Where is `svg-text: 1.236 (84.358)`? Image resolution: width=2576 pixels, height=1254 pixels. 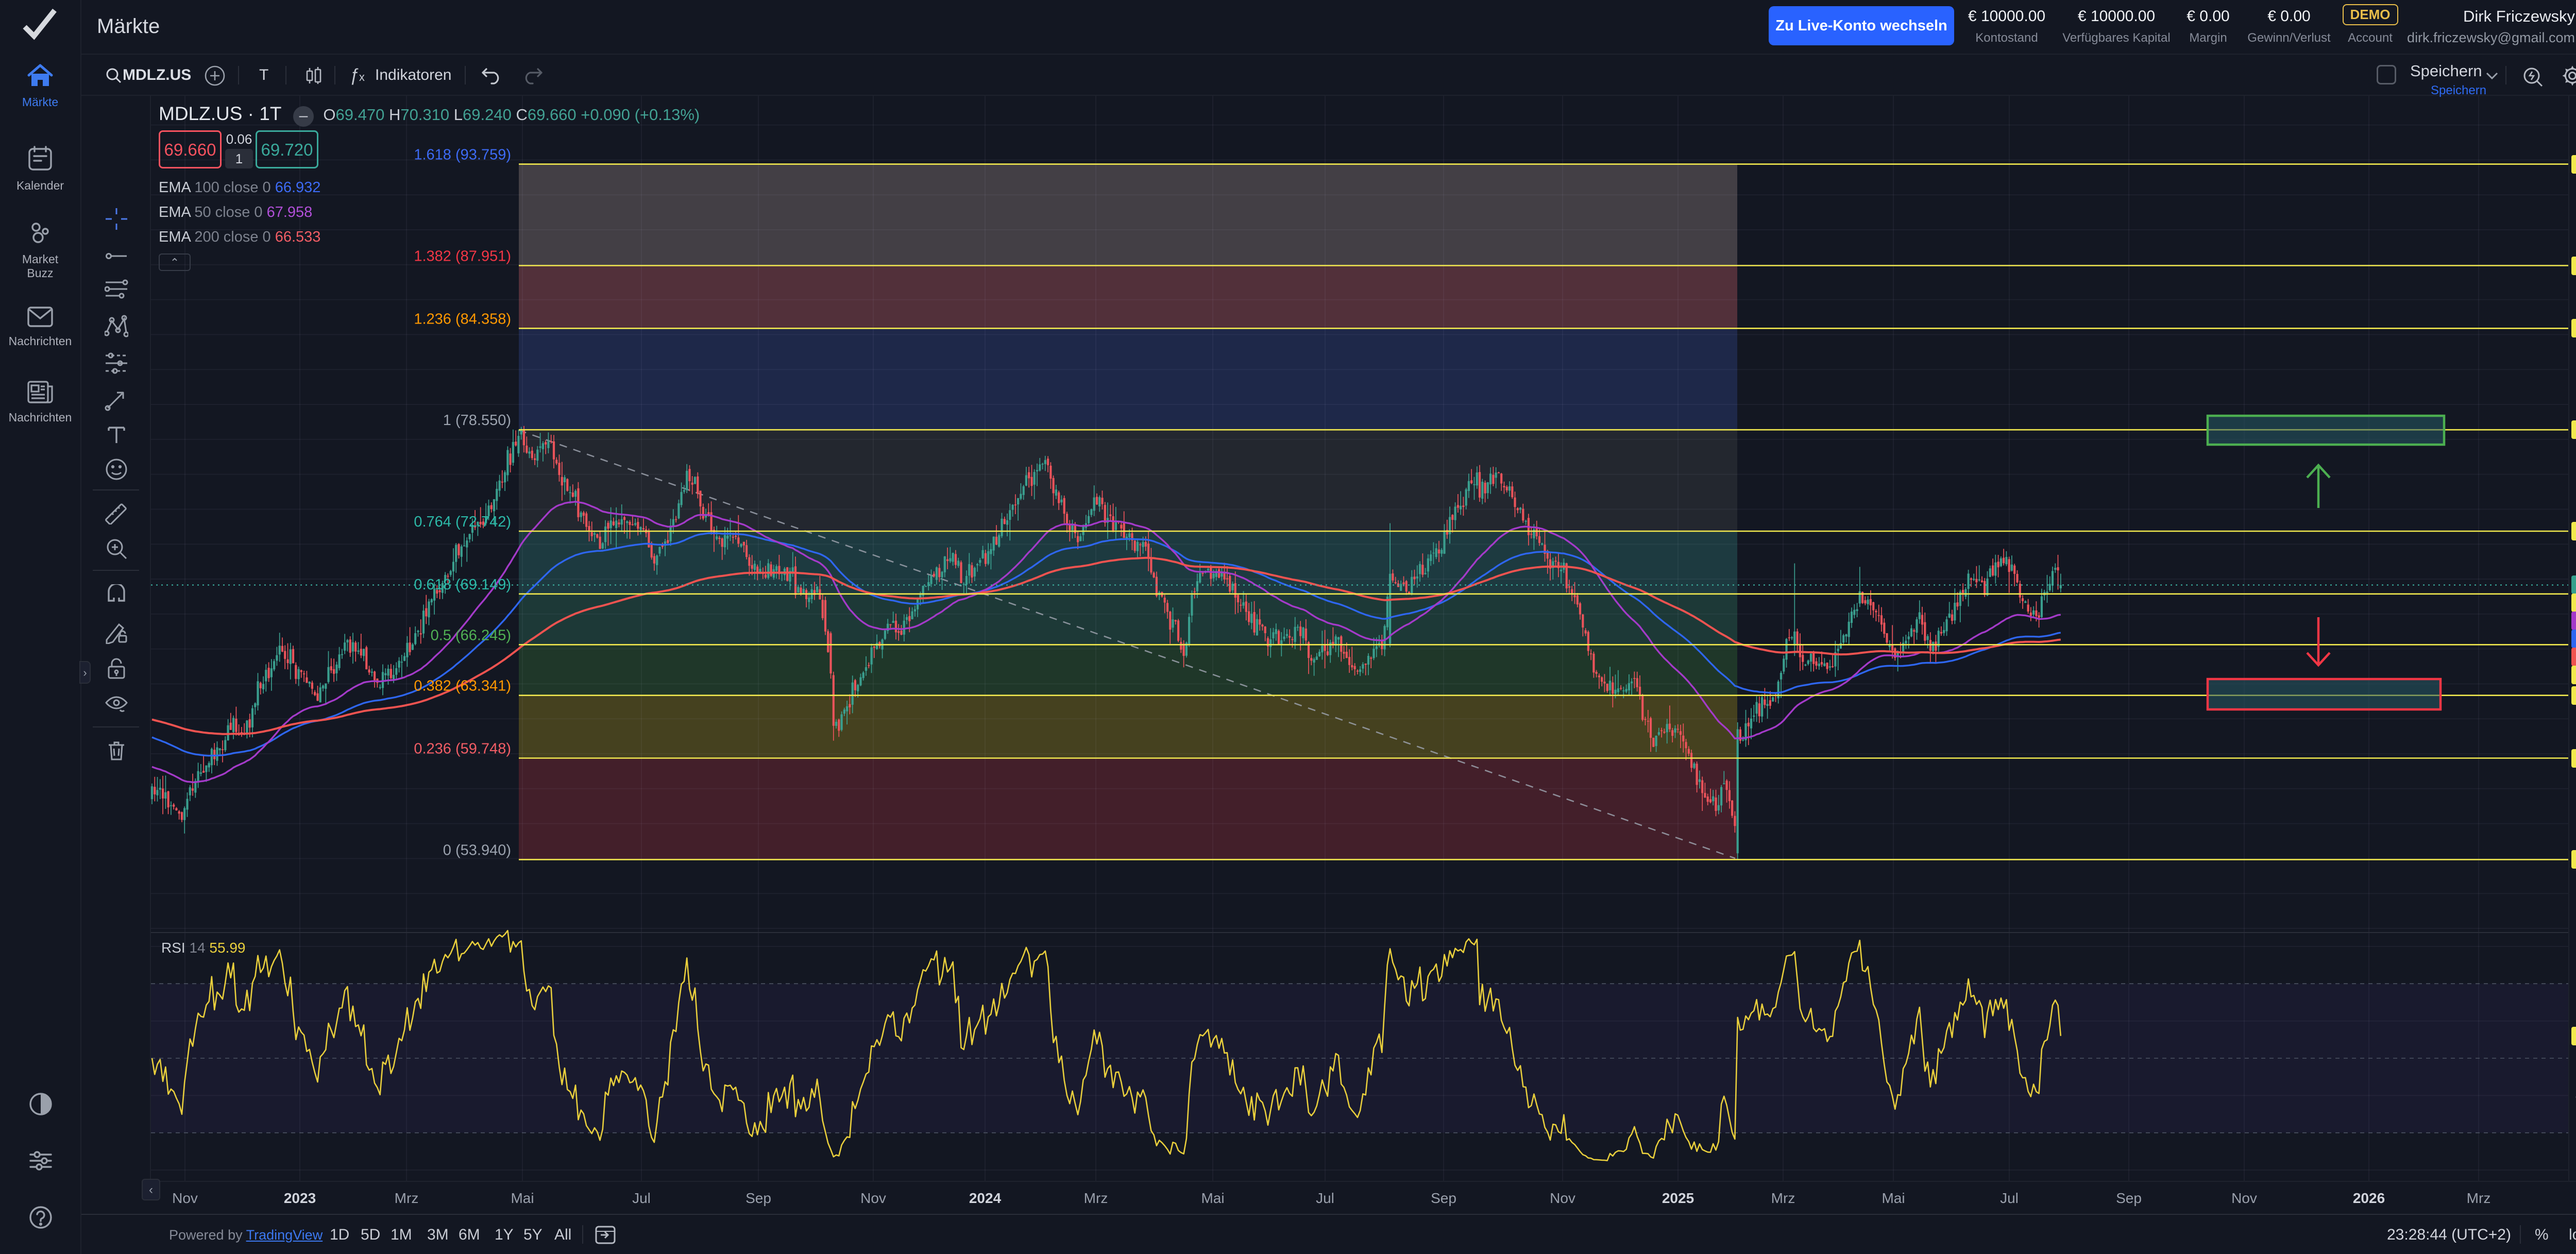
svg-text: 1.236 (84.358) is located at coordinates (462, 319).